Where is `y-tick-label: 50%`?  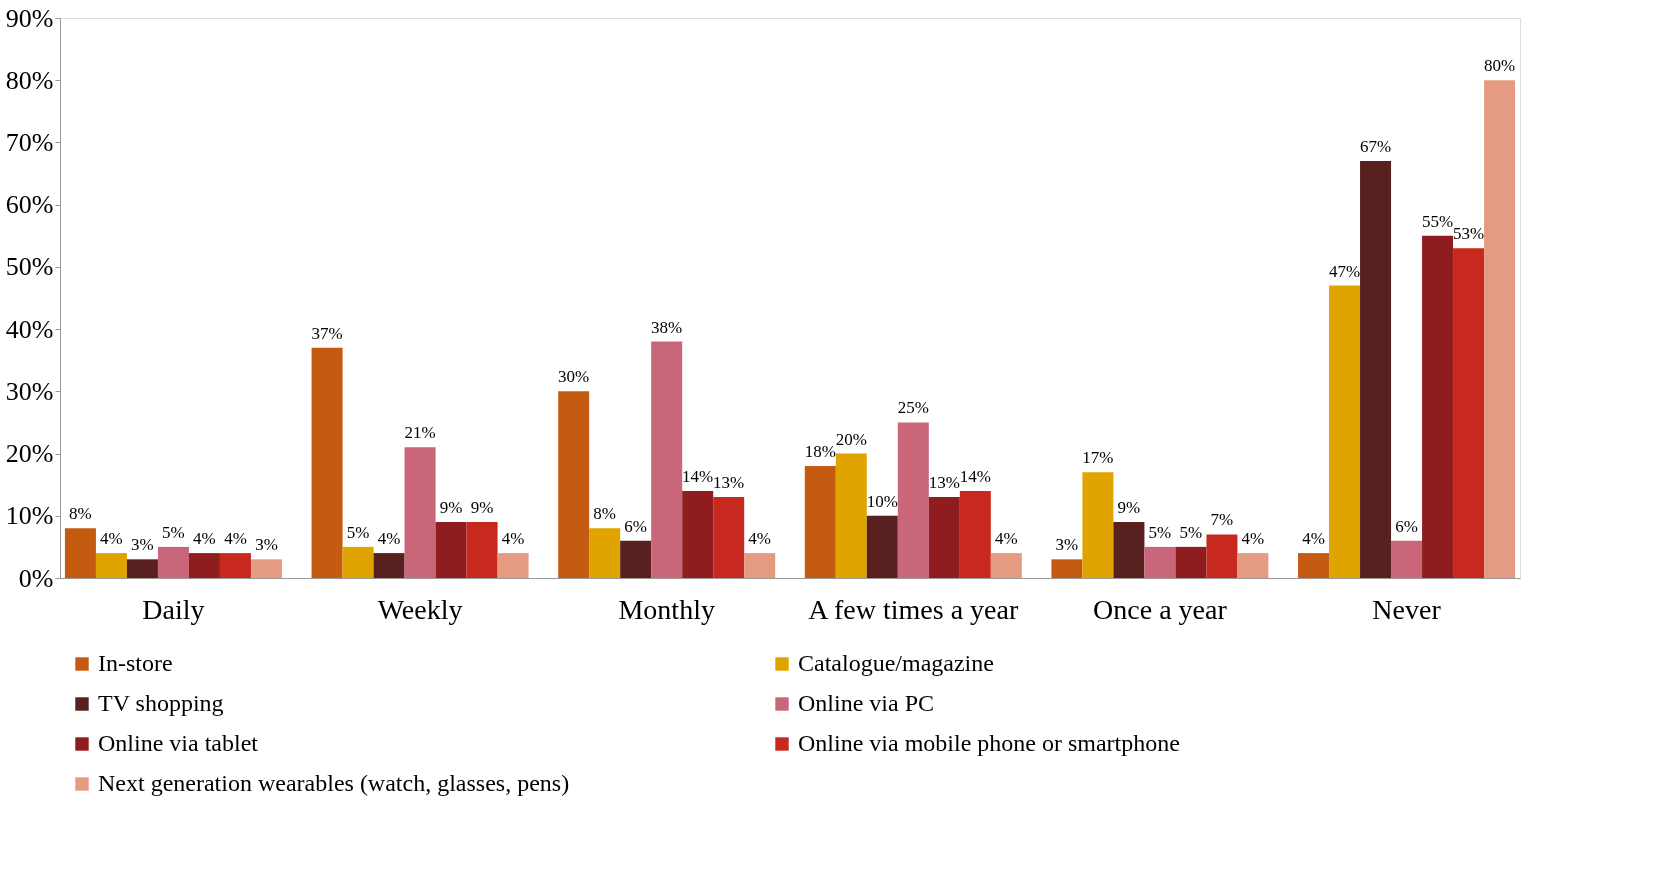
y-tick-label: 50% is located at coordinates (29, 267).